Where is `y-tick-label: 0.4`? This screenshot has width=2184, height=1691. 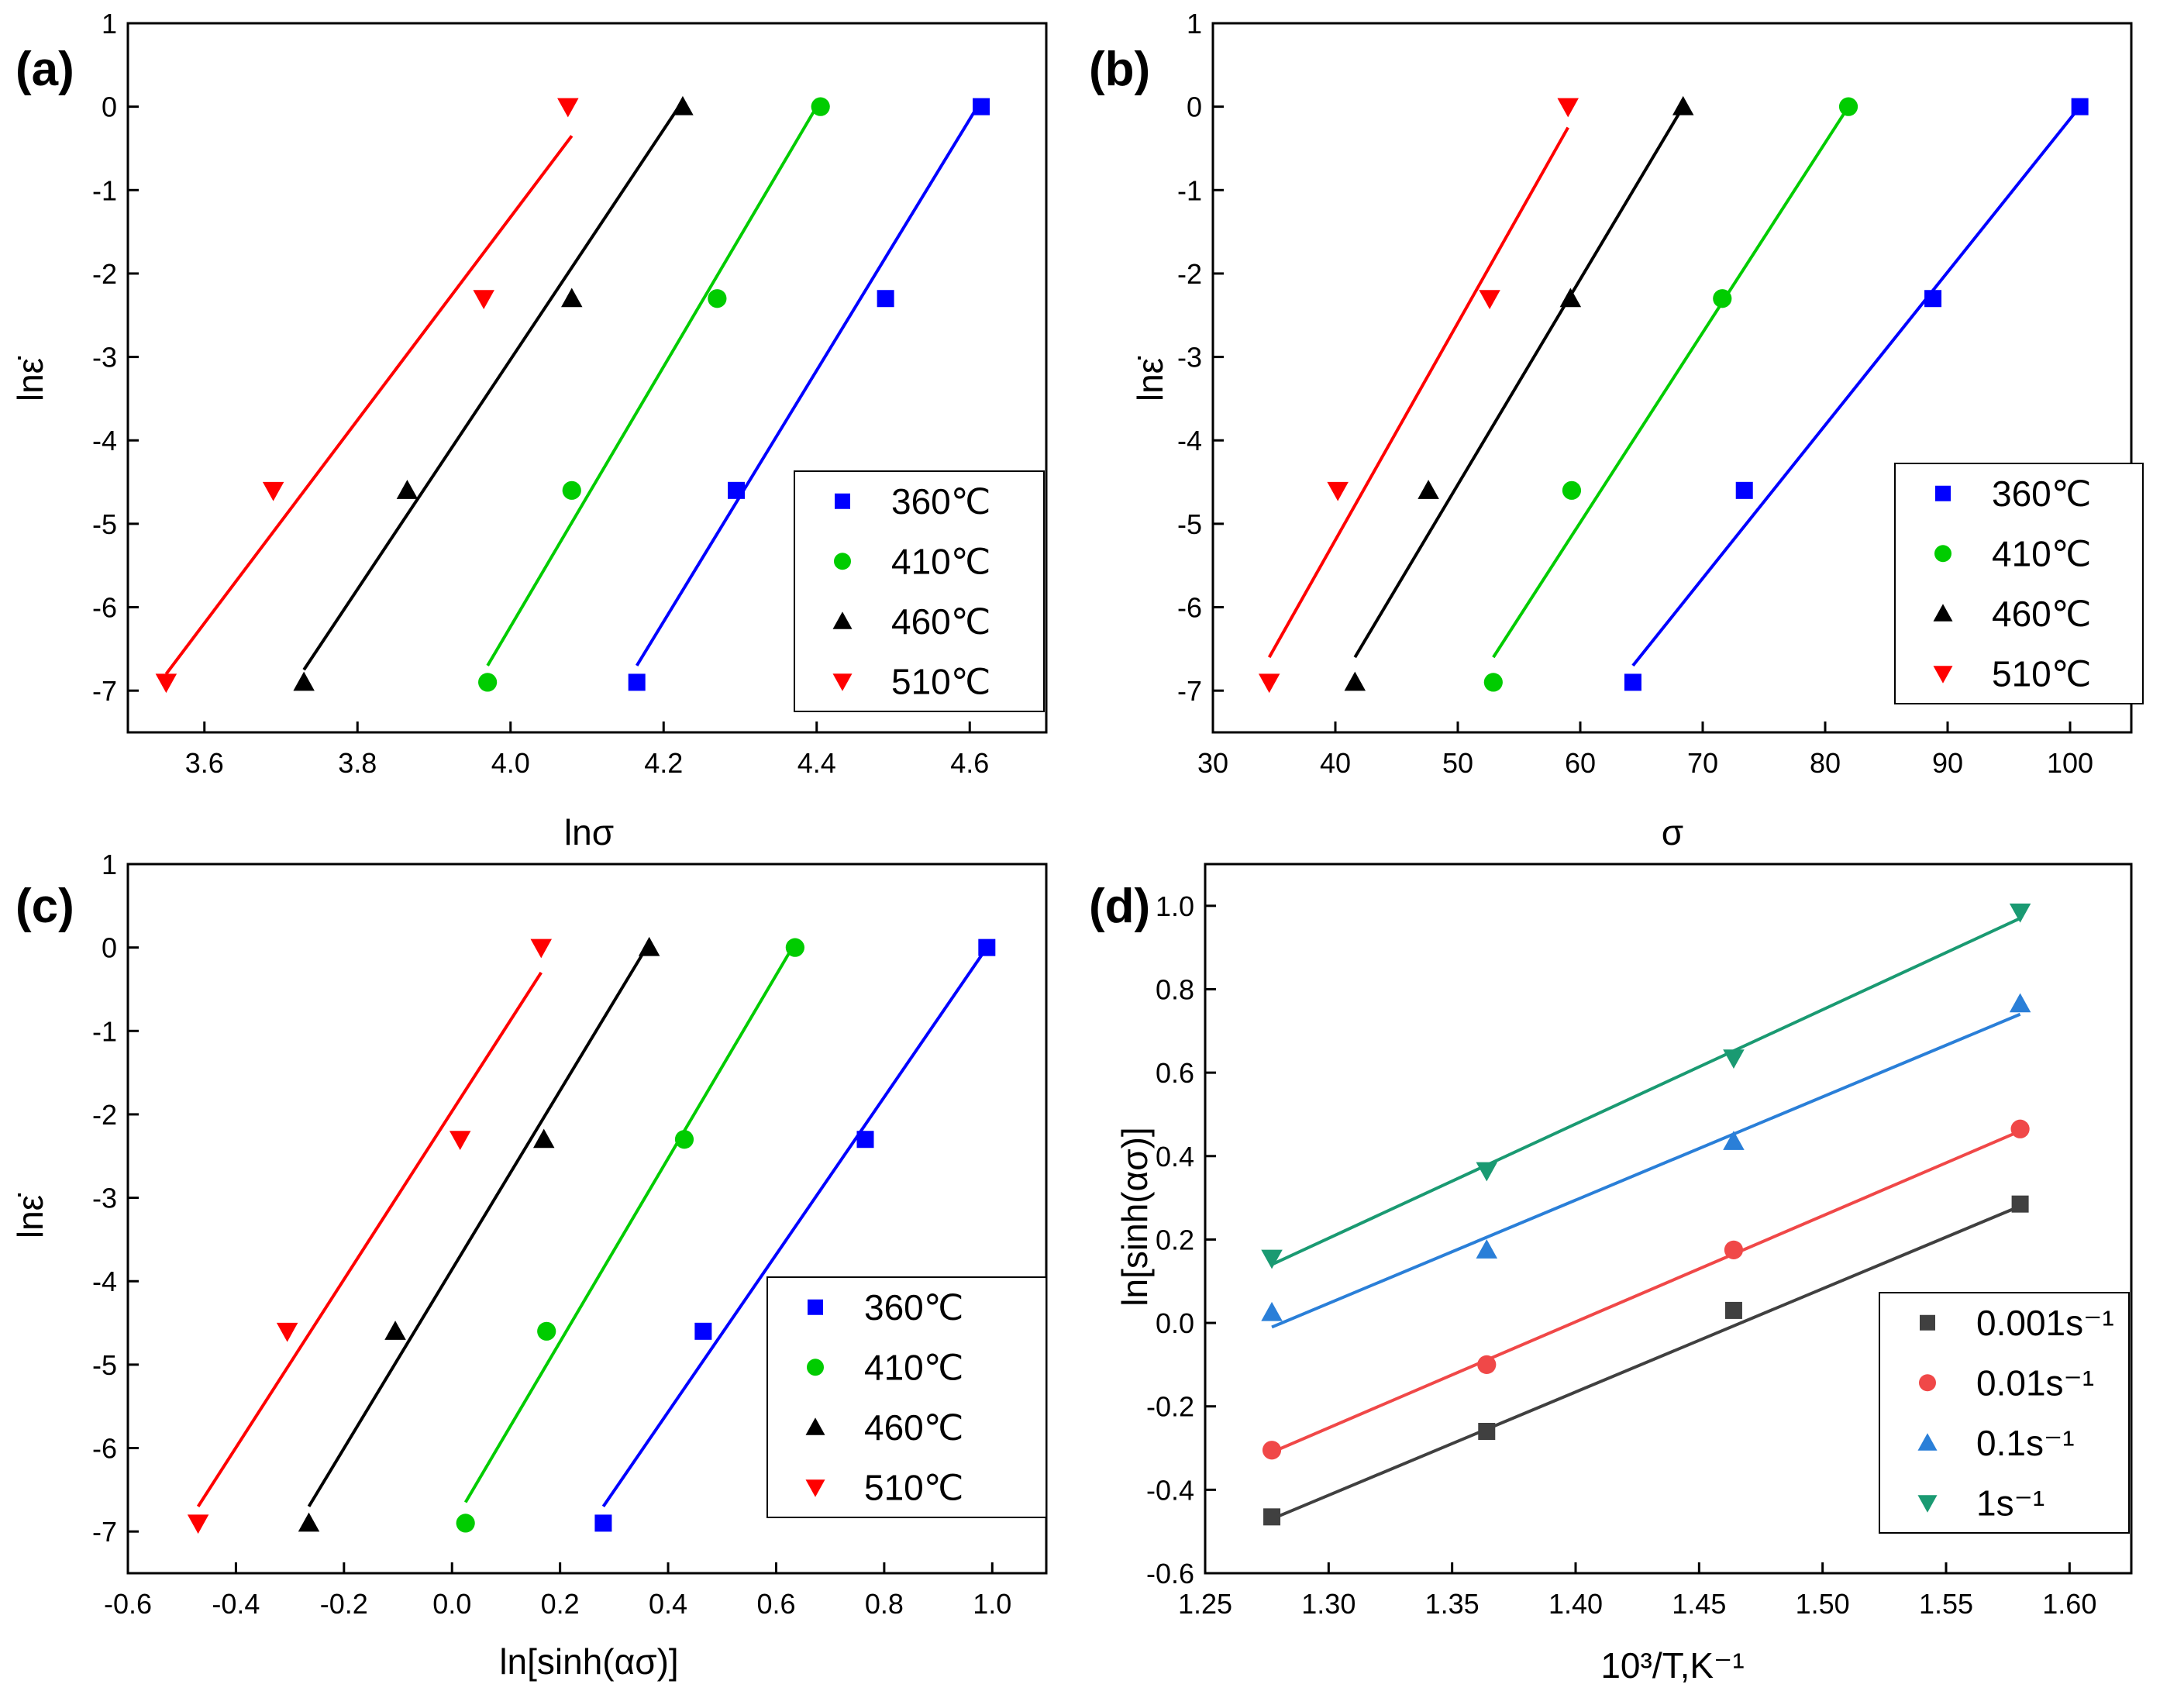 y-tick-label: 0.4 is located at coordinates (1175, 1157).